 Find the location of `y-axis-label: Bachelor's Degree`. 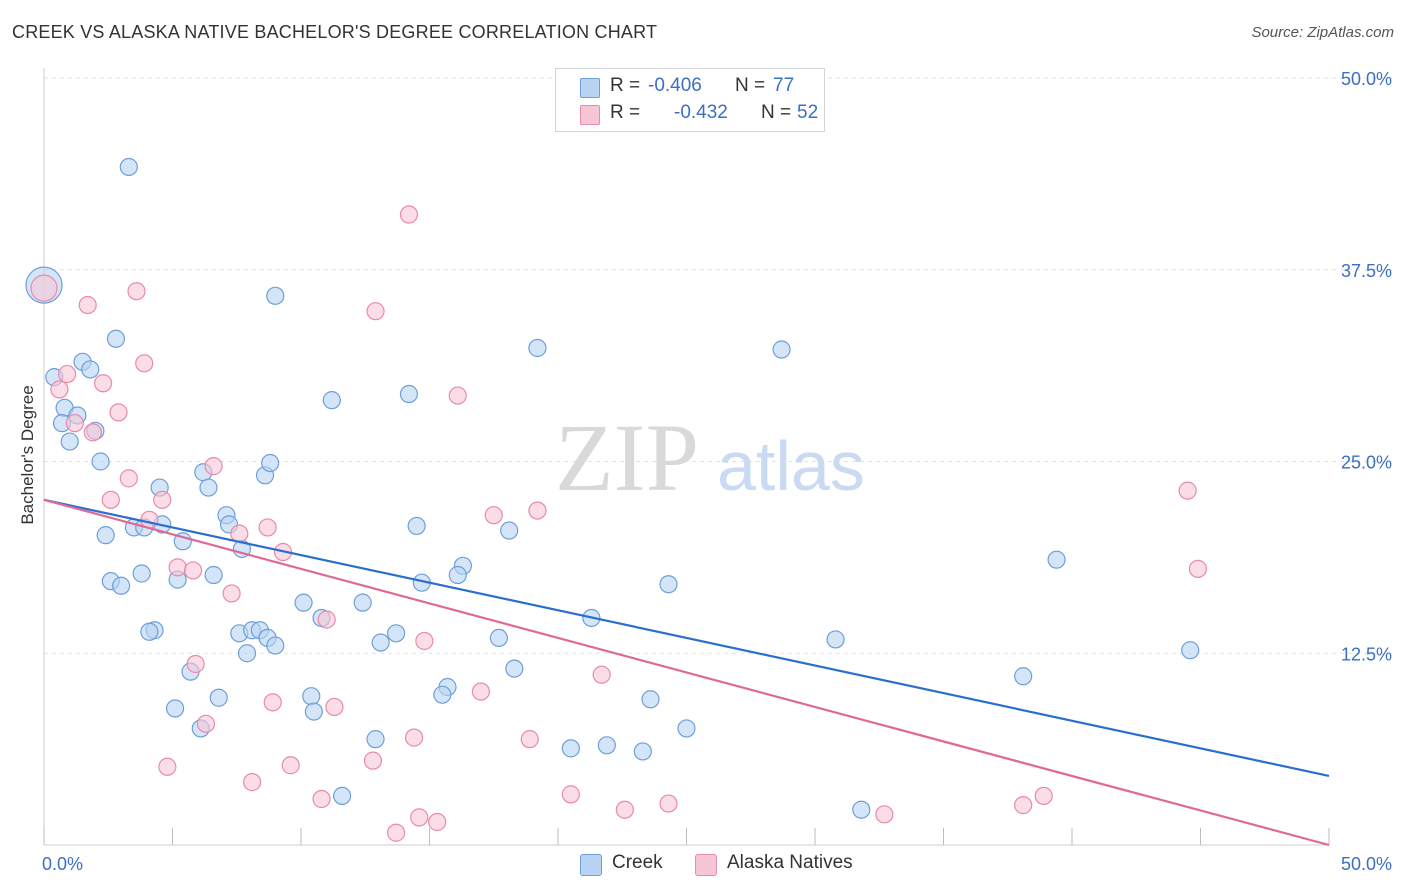

y-axis-label: Bachelor's Degree is located at coordinates (27, 454).